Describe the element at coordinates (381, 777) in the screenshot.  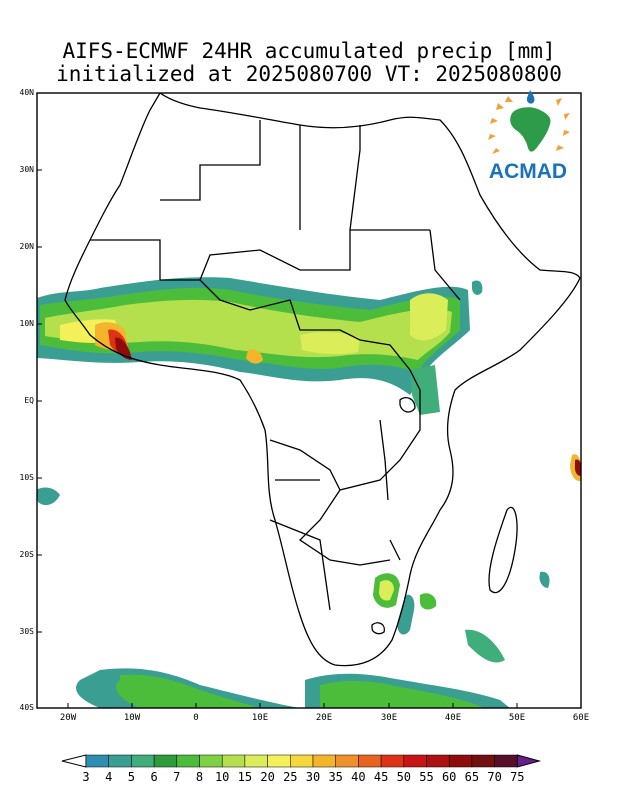
I see `colorbar-label: 45` at that location.